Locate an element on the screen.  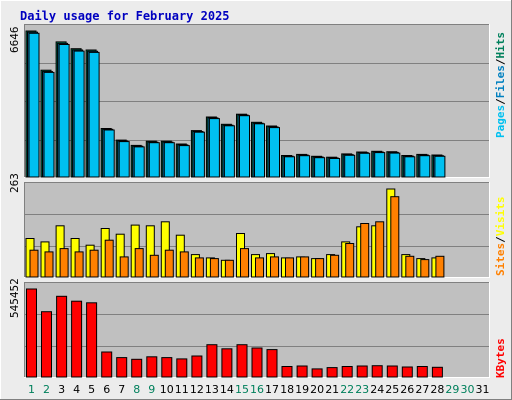
x-tick-label: 6 is located at coordinates (106, 389).